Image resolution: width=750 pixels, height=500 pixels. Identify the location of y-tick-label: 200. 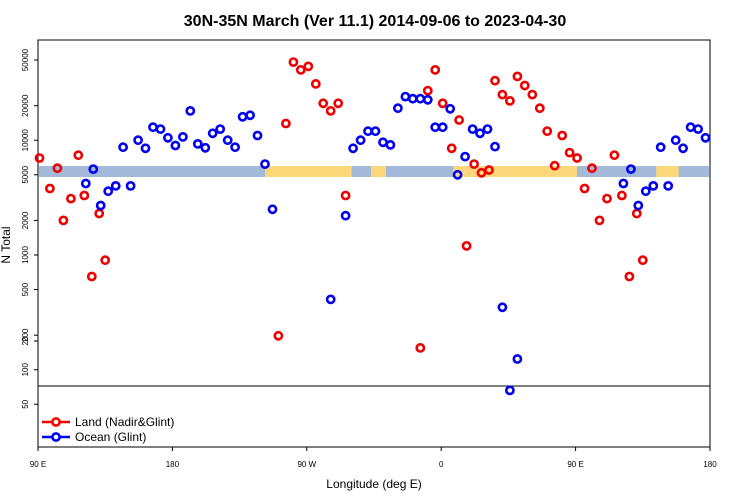
(25, 335).